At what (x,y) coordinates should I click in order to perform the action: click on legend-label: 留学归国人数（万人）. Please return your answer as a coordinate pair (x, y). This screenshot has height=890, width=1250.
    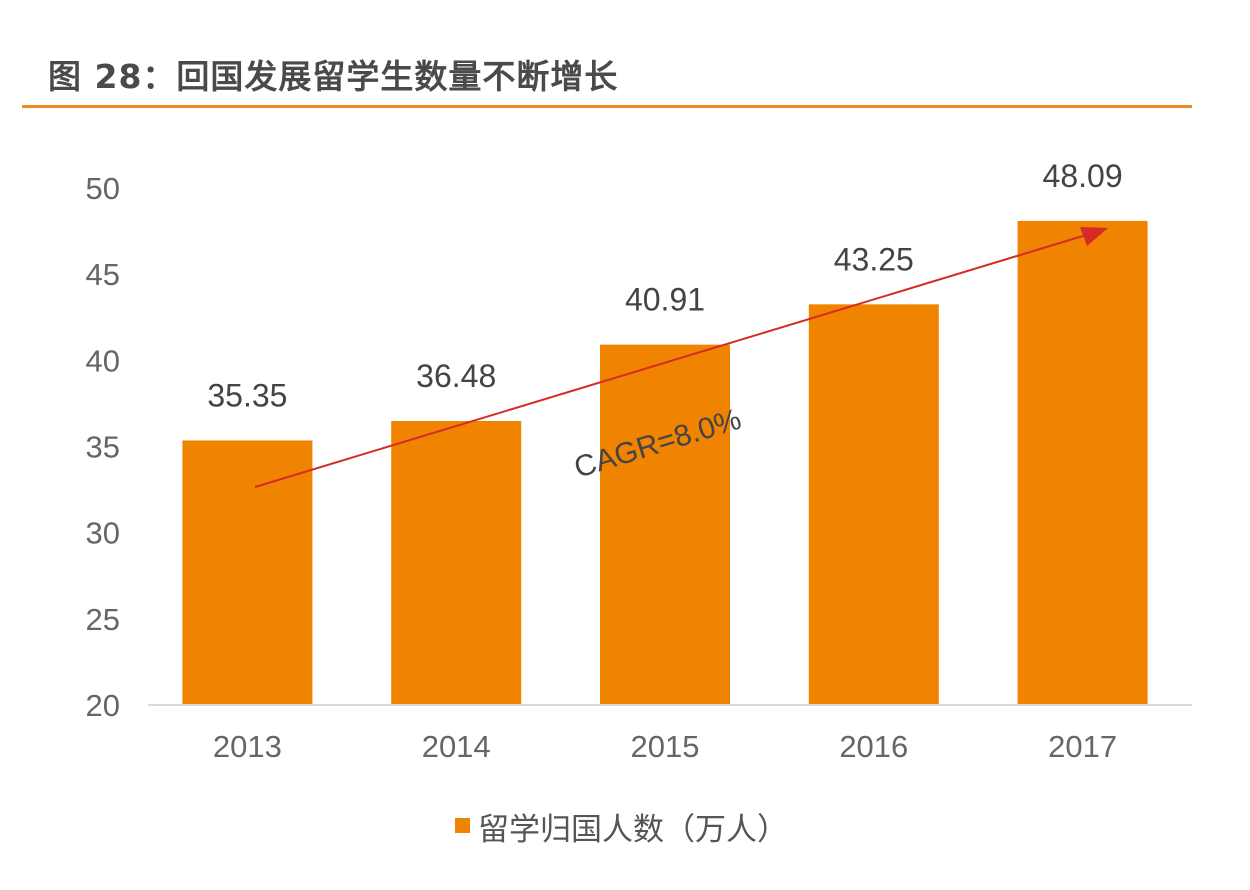
    Looking at the image, I should click on (633, 830).